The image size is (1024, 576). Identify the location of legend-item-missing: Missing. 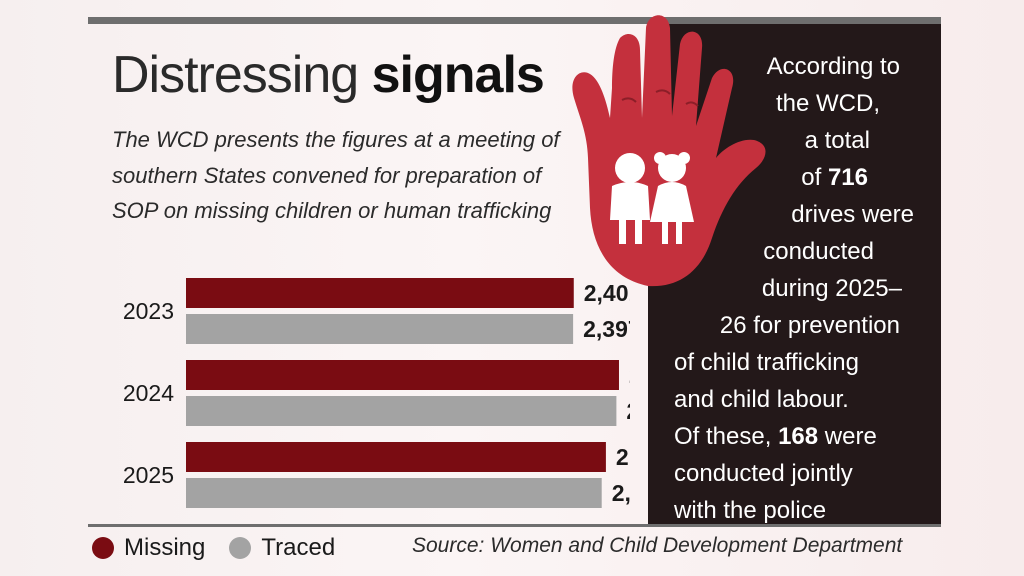
(148, 548).